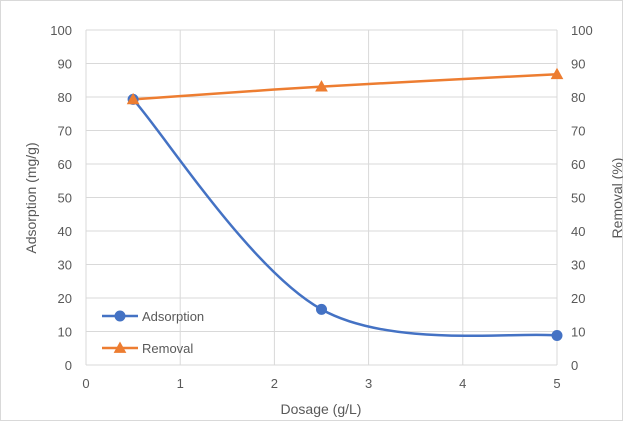 The width and height of the screenshot is (623, 421). I want to click on legend-item-removal: Removal, so click(147, 348).